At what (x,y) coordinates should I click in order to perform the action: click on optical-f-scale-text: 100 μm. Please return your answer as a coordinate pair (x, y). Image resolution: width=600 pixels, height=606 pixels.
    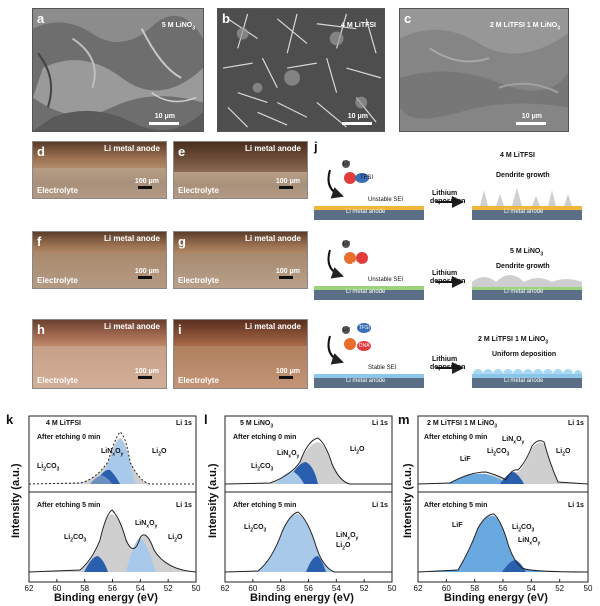
    Looking at the image, I should click on (146, 271).